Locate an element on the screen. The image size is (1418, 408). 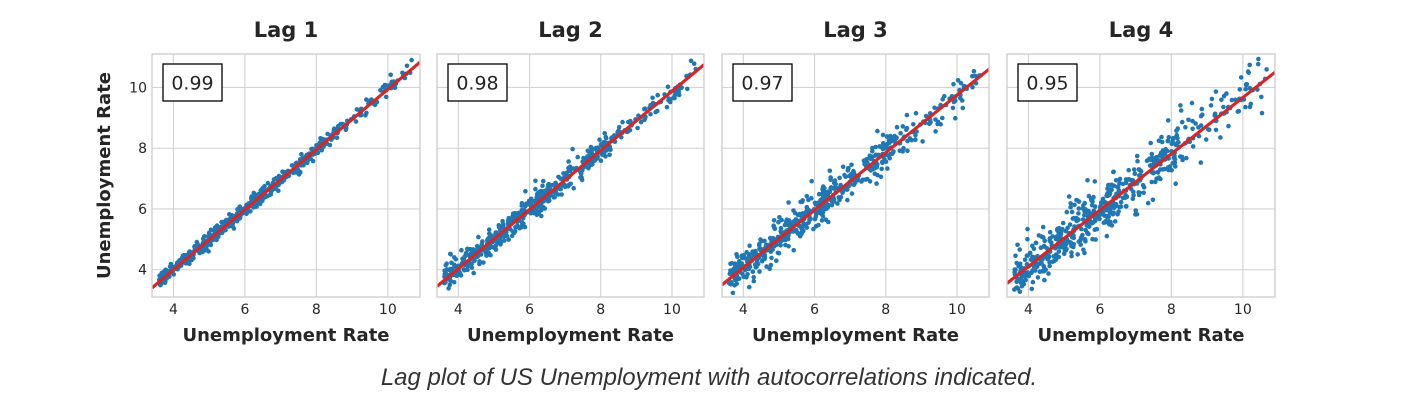
y-axis-label: Unemployment Rate is located at coordinates (104, 175).